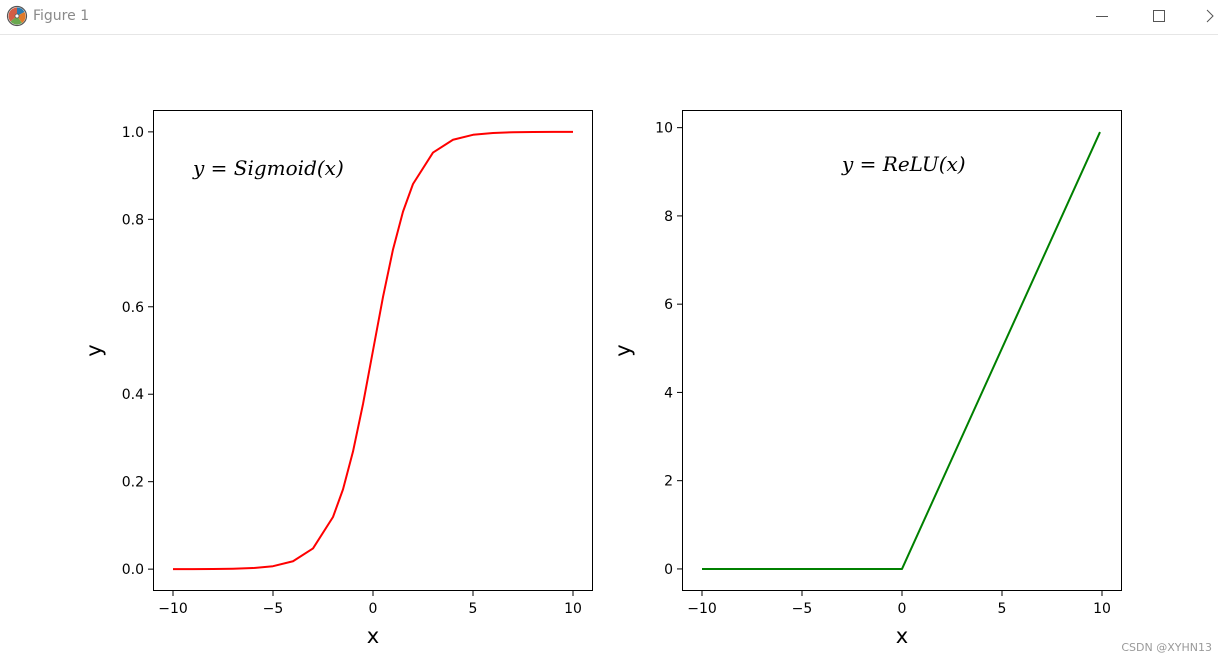 The width and height of the screenshot is (1218, 660). What do you see at coordinates (133, 483) in the screenshot?
I see `y-tick-label: 0.2` at bounding box center [133, 483].